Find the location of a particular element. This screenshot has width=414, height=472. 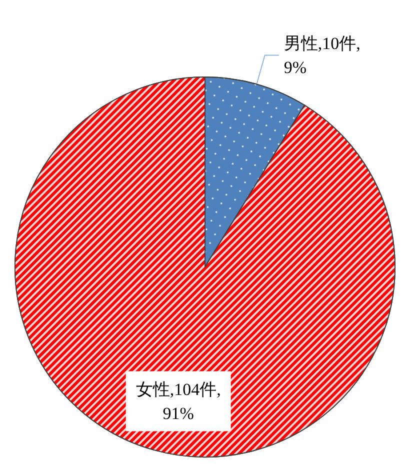

slice-label: 男性,10件, 9% is located at coordinates (322, 55).